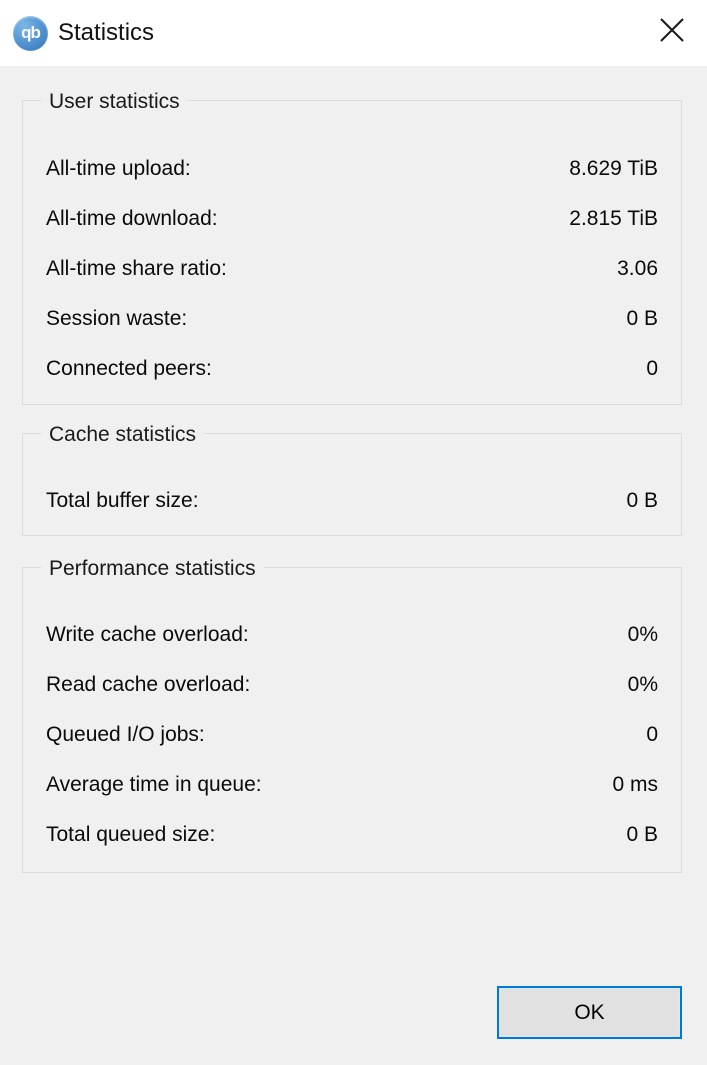  Describe the element at coordinates (352, 685) in the screenshot. I see `stat-row-read-cache-overload: Read cache overload: 0%` at that location.